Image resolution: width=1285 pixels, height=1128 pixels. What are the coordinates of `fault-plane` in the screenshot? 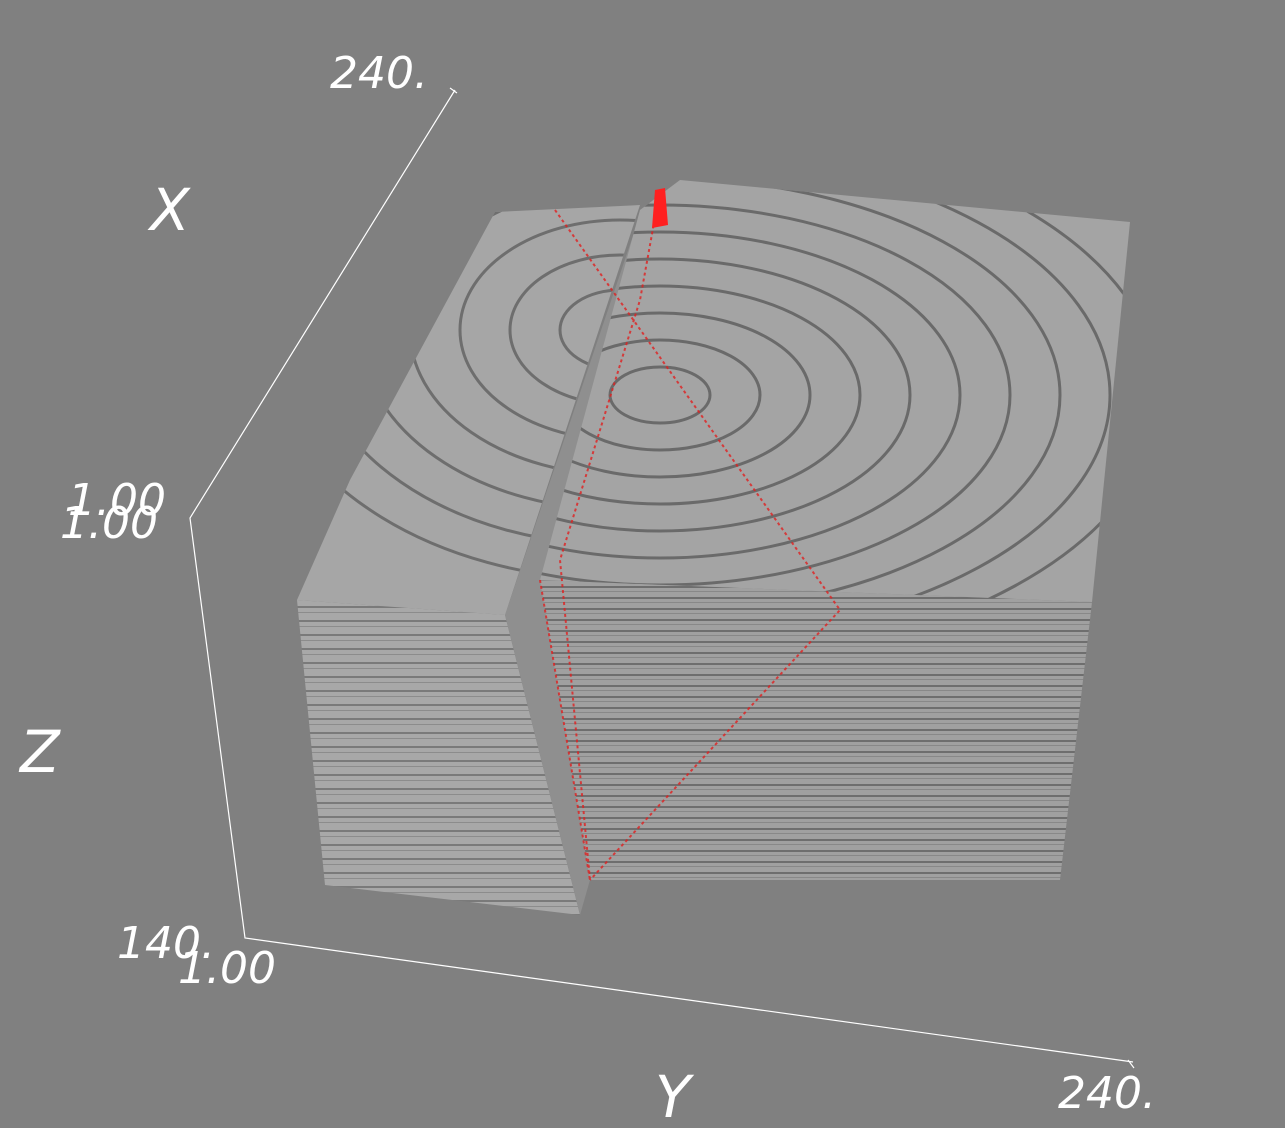 It's located at (690, 535).